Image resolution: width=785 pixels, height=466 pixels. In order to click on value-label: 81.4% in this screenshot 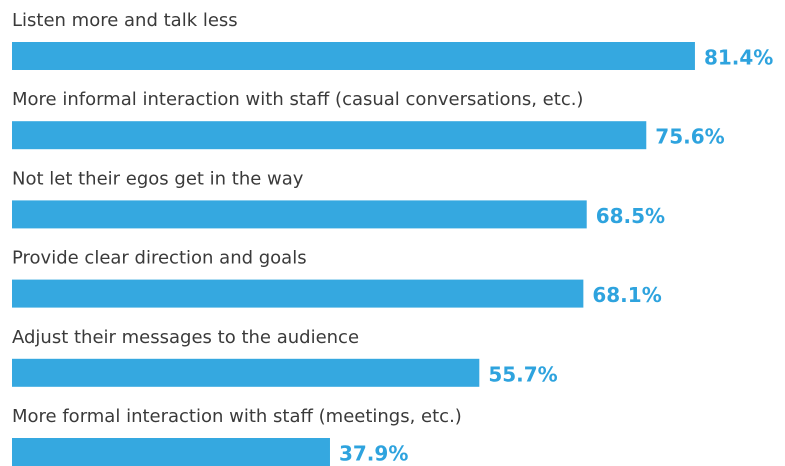, I will do `click(738, 58)`.